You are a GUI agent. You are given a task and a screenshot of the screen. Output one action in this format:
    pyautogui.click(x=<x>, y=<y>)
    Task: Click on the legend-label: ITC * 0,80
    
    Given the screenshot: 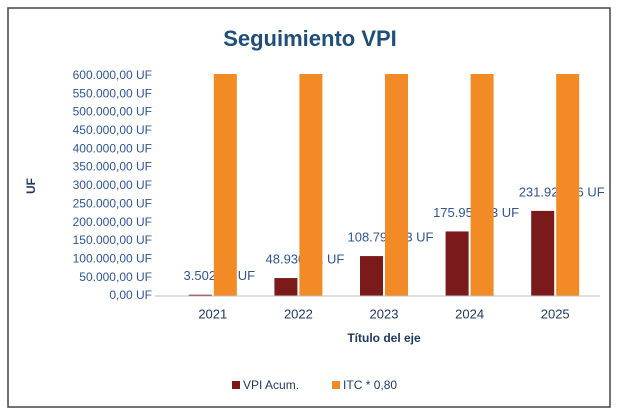 What is the action you would take?
    pyautogui.click(x=370, y=385)
    